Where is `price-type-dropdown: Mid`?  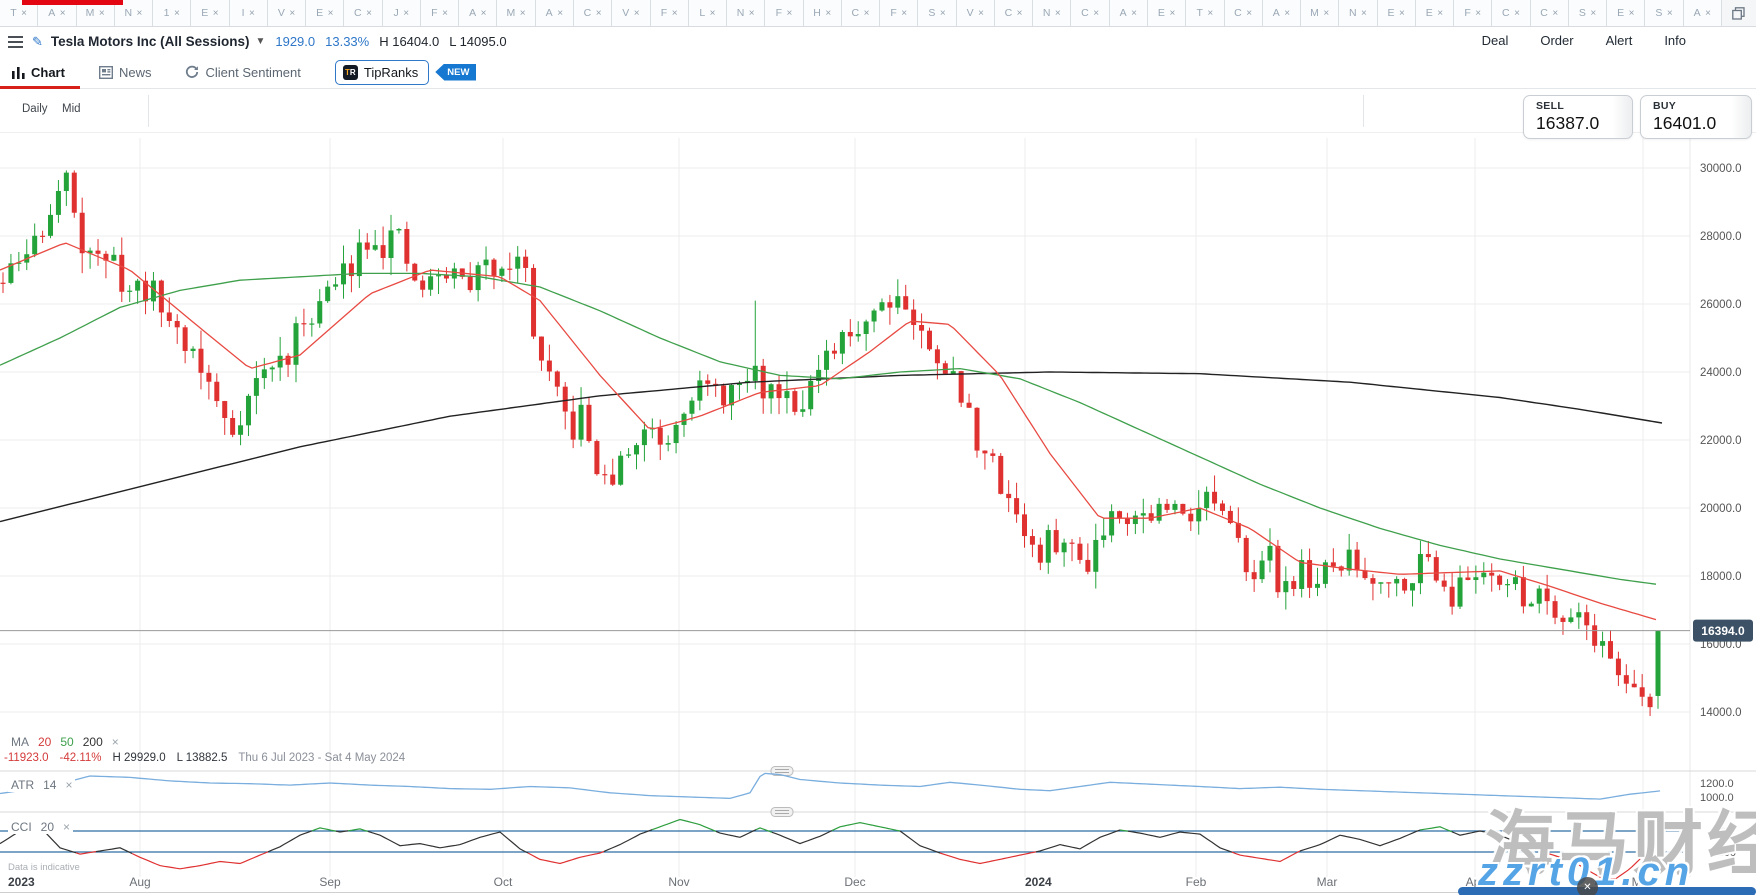
price-type-dropdown: Mid is located at coordinates (71, 109).